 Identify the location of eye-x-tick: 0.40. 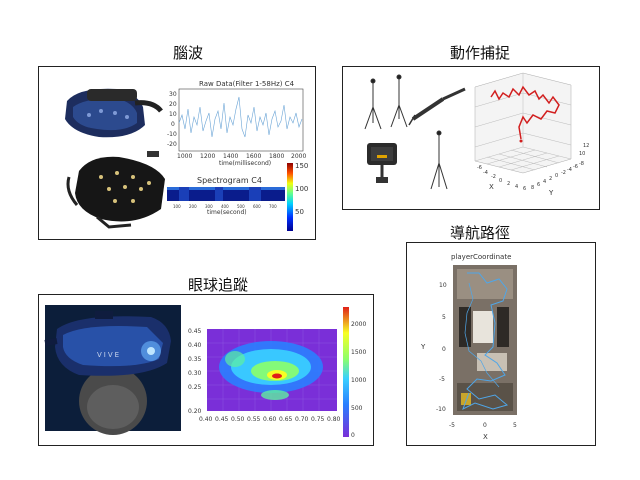
(206, 419).